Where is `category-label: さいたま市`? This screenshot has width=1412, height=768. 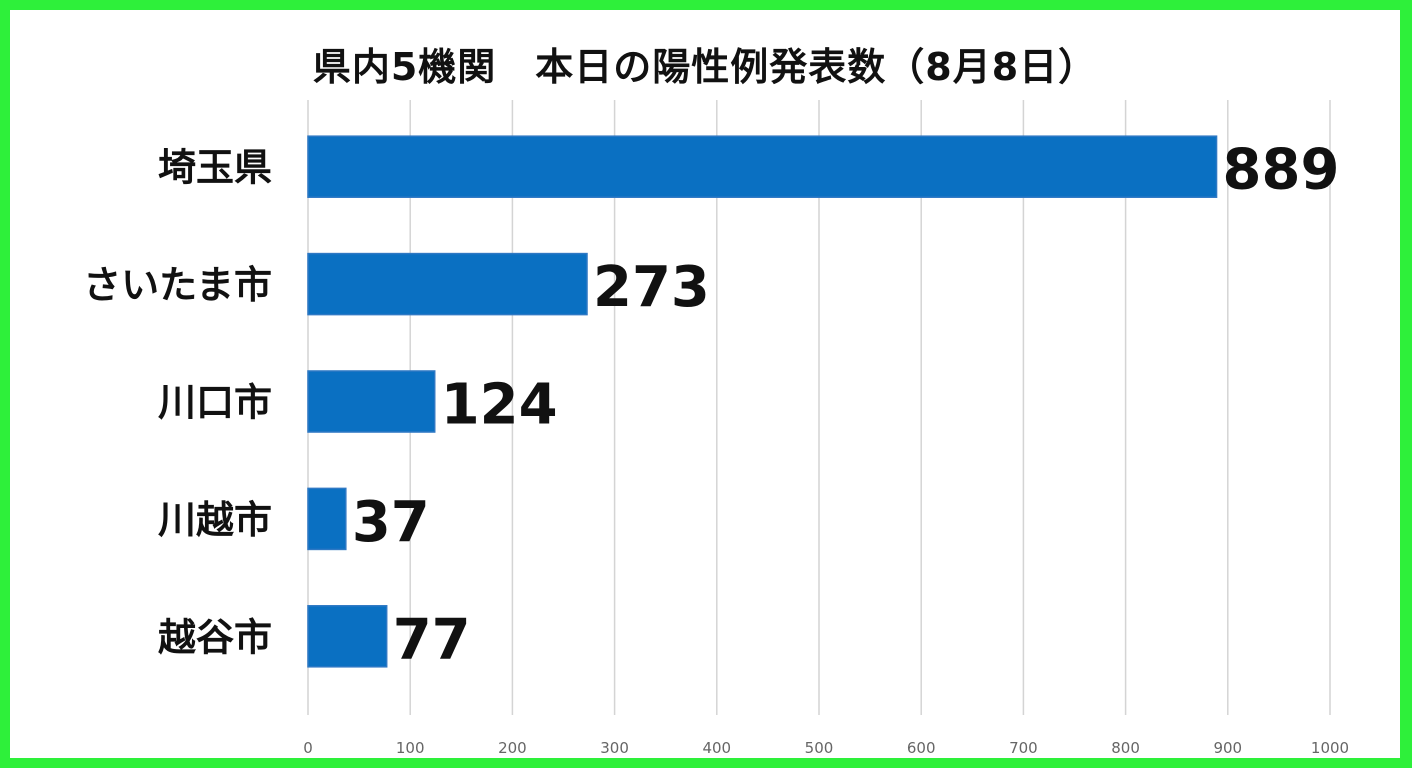
category-label: さいたま市 is located at coordinates (177, 285).